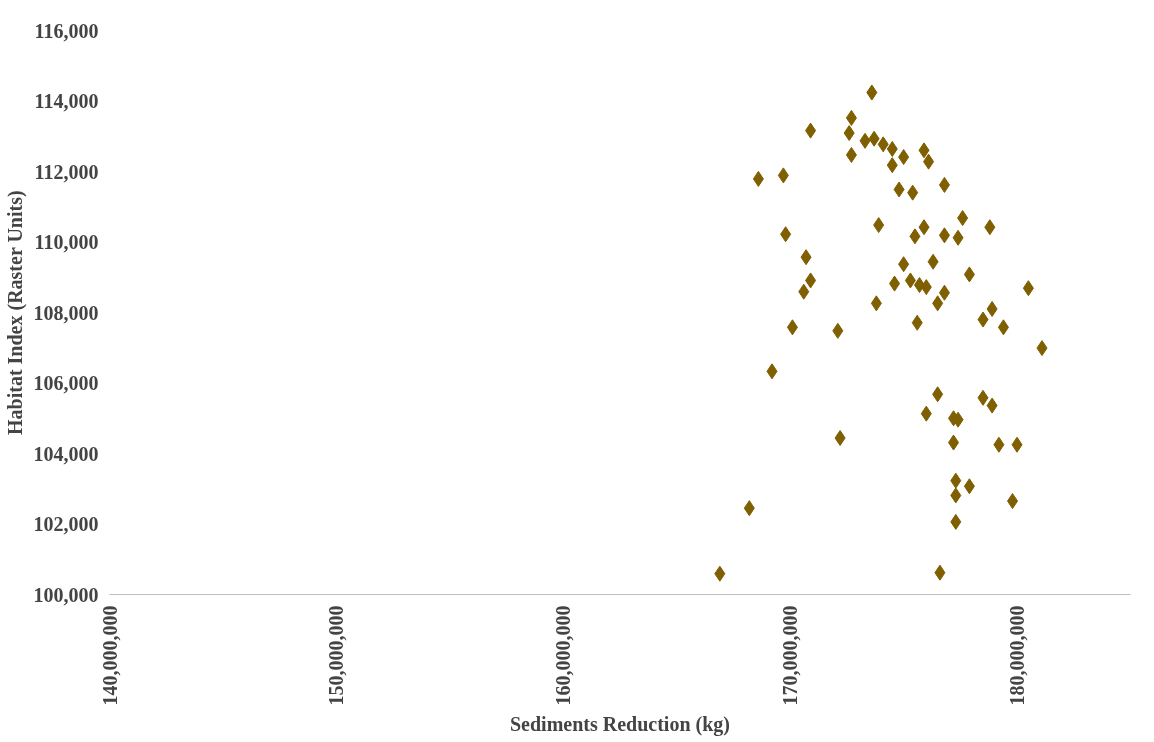 The image size is (1154, 742). I want to click on x-tick-label: 180,000,000, so click(1017, 655).